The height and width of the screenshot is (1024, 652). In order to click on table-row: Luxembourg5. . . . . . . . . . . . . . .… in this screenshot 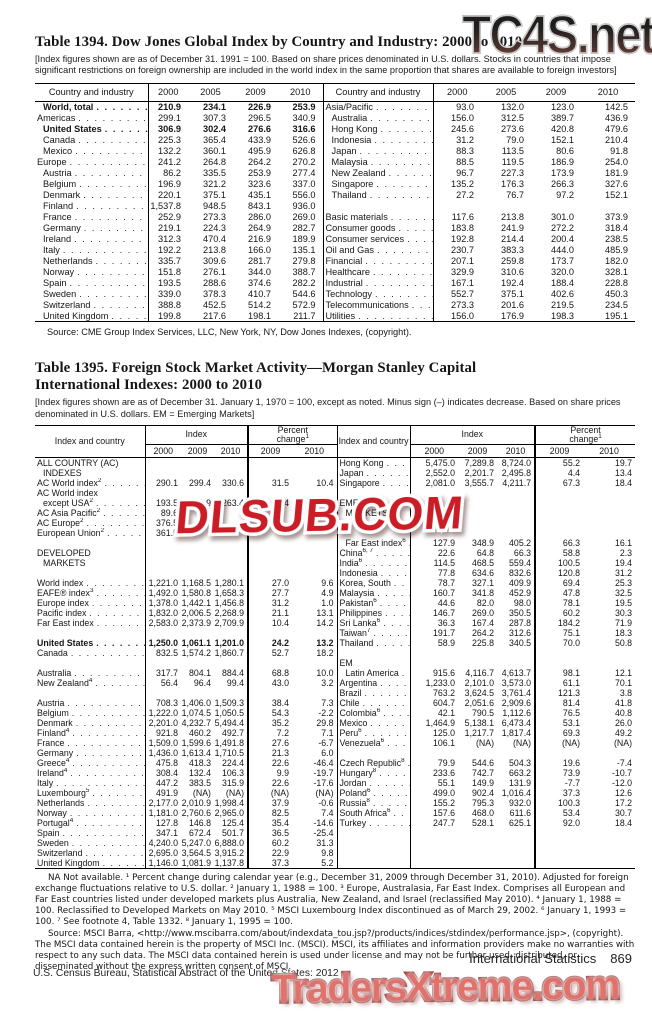, I will do `click(335, 792)`.